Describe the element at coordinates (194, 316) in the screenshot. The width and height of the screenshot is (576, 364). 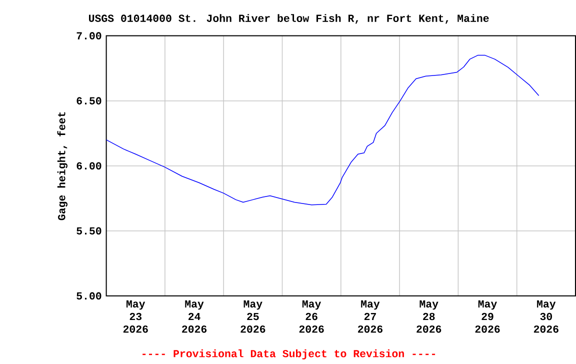
I see `x-tick-label: May 24 2026` at that location.